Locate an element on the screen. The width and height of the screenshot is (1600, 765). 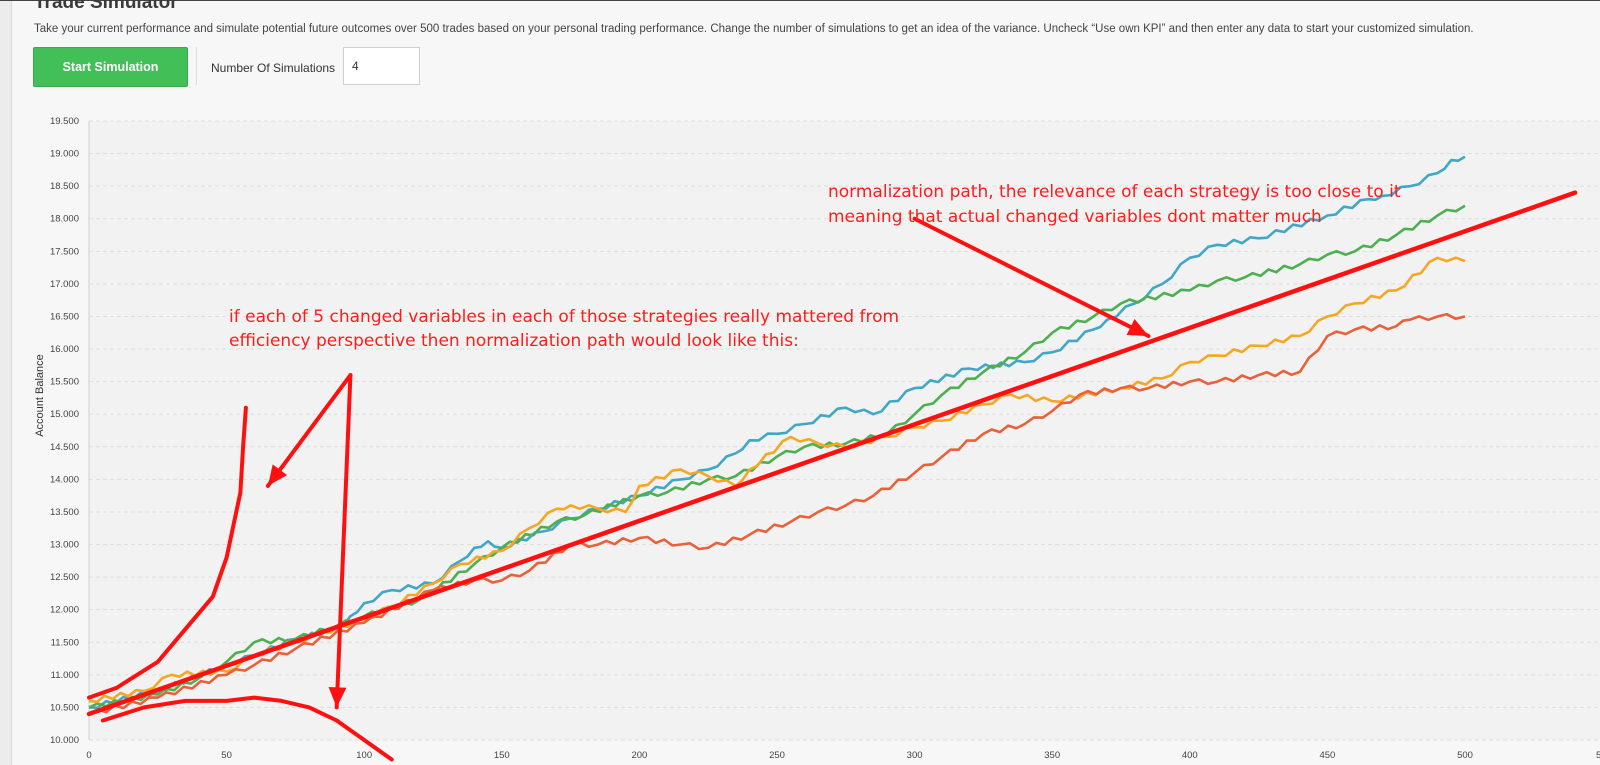
hand-drawn-flattening-curve is located at coordinates (247, 728).